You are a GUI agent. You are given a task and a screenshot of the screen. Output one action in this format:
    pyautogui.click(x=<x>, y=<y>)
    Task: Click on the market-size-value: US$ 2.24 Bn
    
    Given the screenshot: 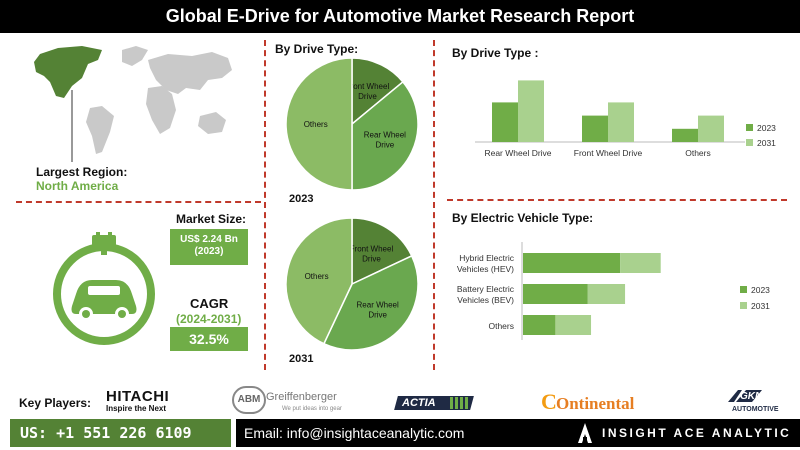 What is the action you would take?
    pyautogui.click(x=209, y=239)
    